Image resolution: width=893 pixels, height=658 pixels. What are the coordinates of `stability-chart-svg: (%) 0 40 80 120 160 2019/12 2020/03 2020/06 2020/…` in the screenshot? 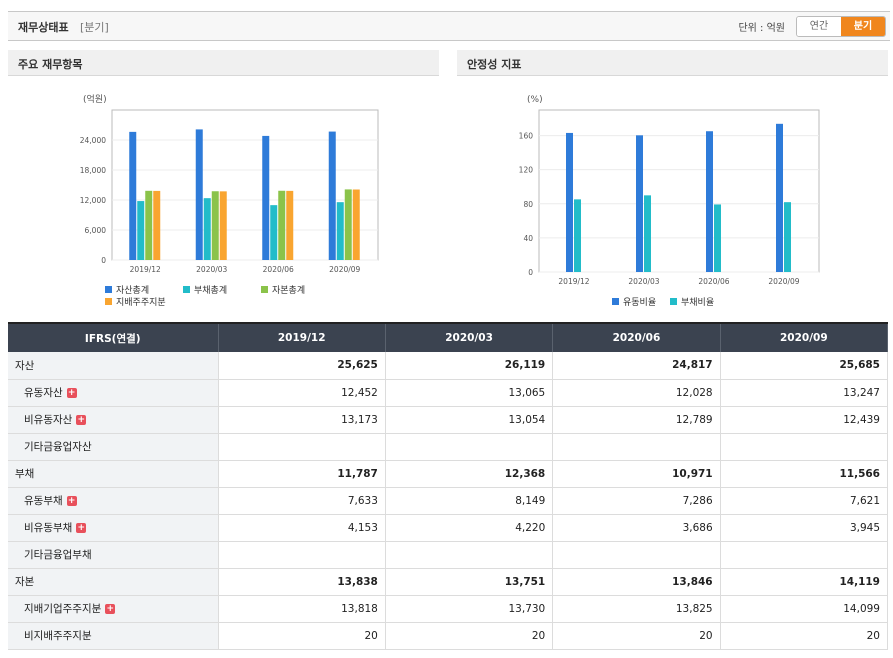 It's located at (669, 201).